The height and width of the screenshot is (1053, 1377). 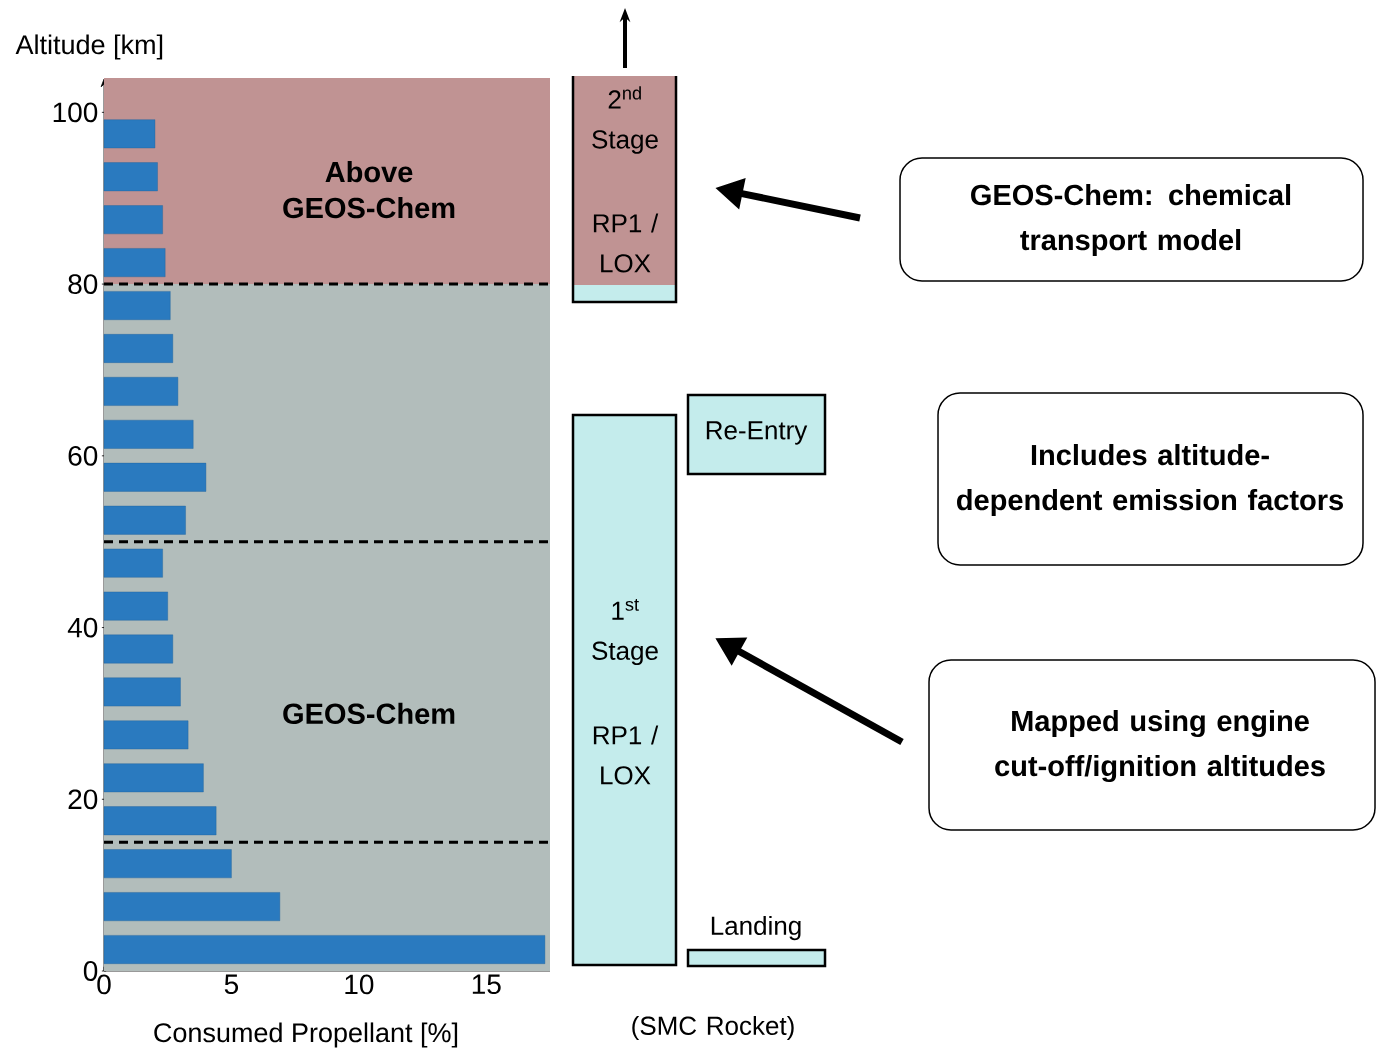 What do you see at coordinates (756, 928) in the screenshot?
I see `text: Landing` at bounding box center [756, 928].